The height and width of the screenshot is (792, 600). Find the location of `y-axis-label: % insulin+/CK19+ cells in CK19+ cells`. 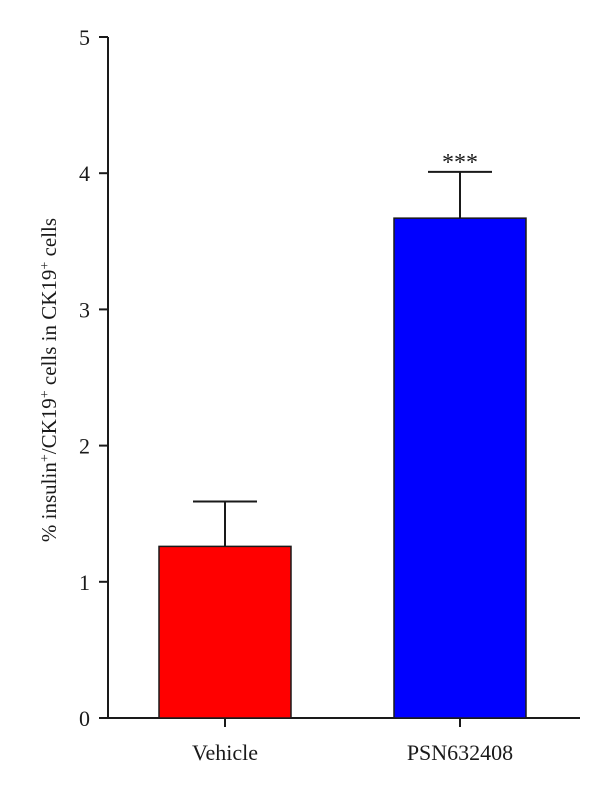

y-axis-label: % insulin+/CK19+ cells in CK19+ cells is located at coordinates (49, 380).